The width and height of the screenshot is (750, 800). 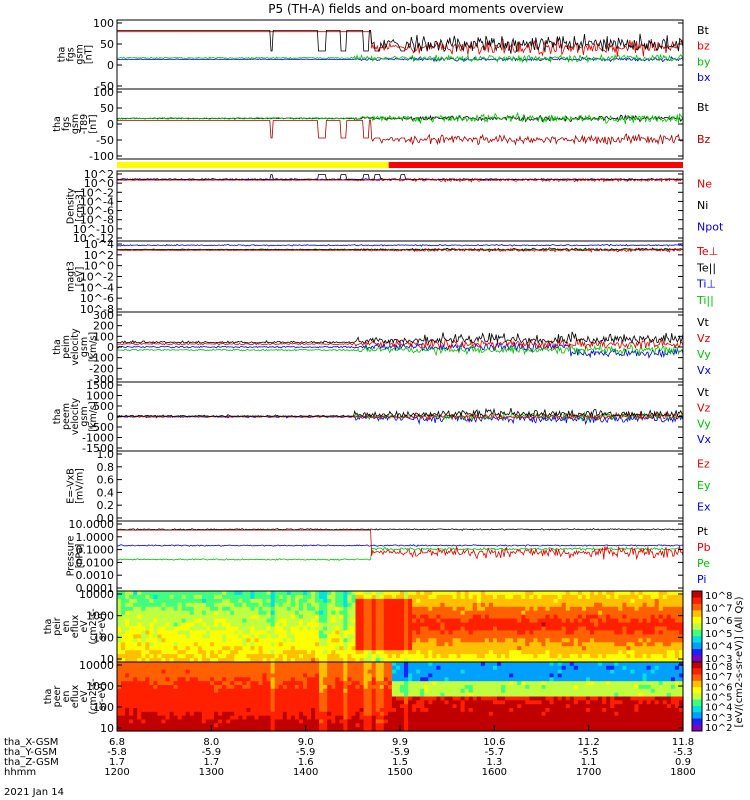 What do you see at coordinates (718, 621) in the screenshot?
I see `colorbar-tick: 10^6` at bounding box center [718, 621].